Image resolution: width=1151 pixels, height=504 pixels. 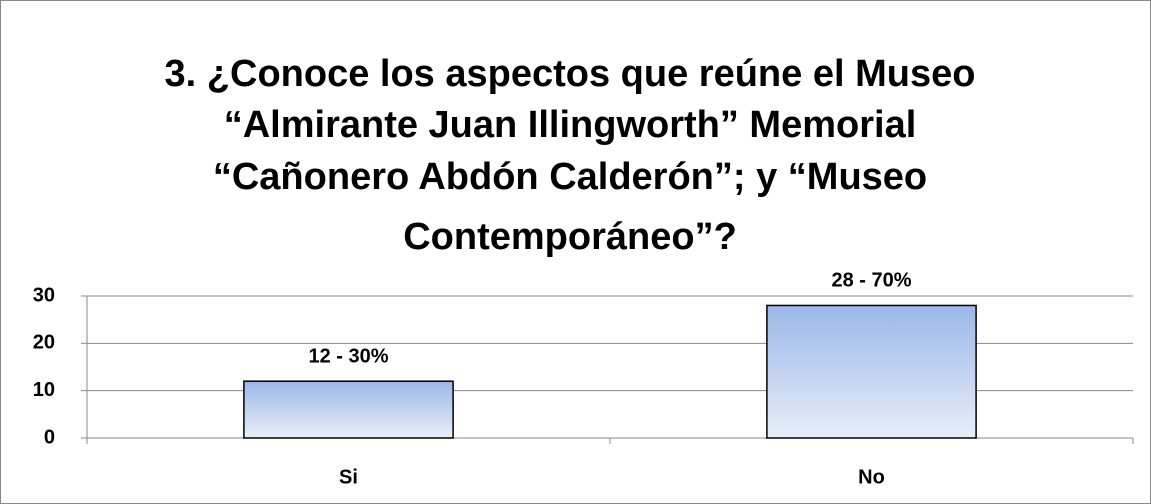 I want to click on x-tick-label: No, so click(x=871, y=477).